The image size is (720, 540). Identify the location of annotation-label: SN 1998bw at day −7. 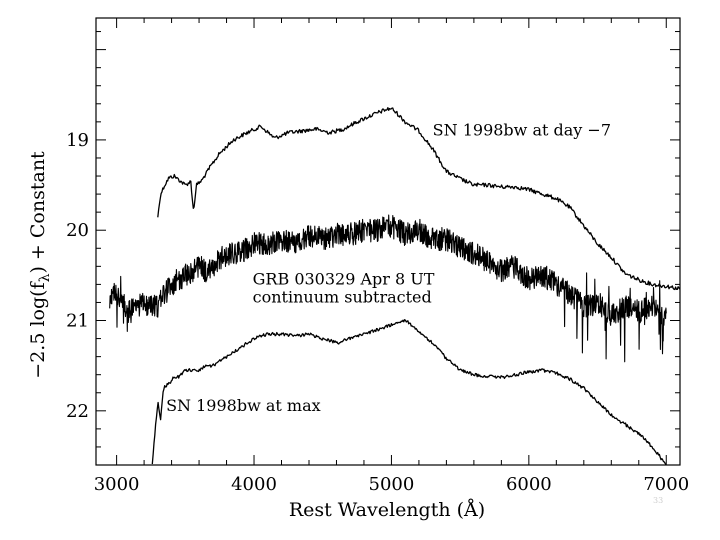
(522, 129).